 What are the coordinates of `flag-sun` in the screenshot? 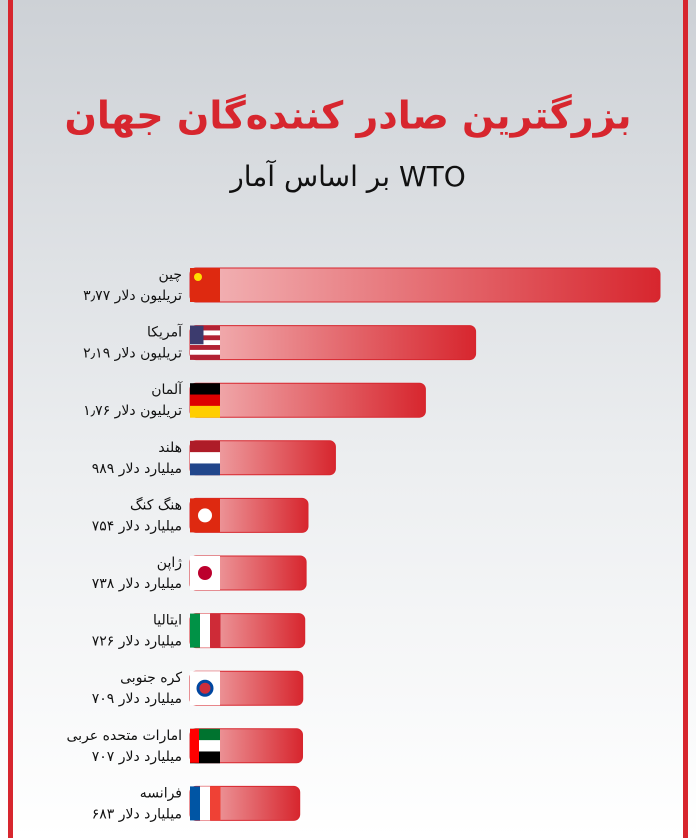 It's located at (205, 573).